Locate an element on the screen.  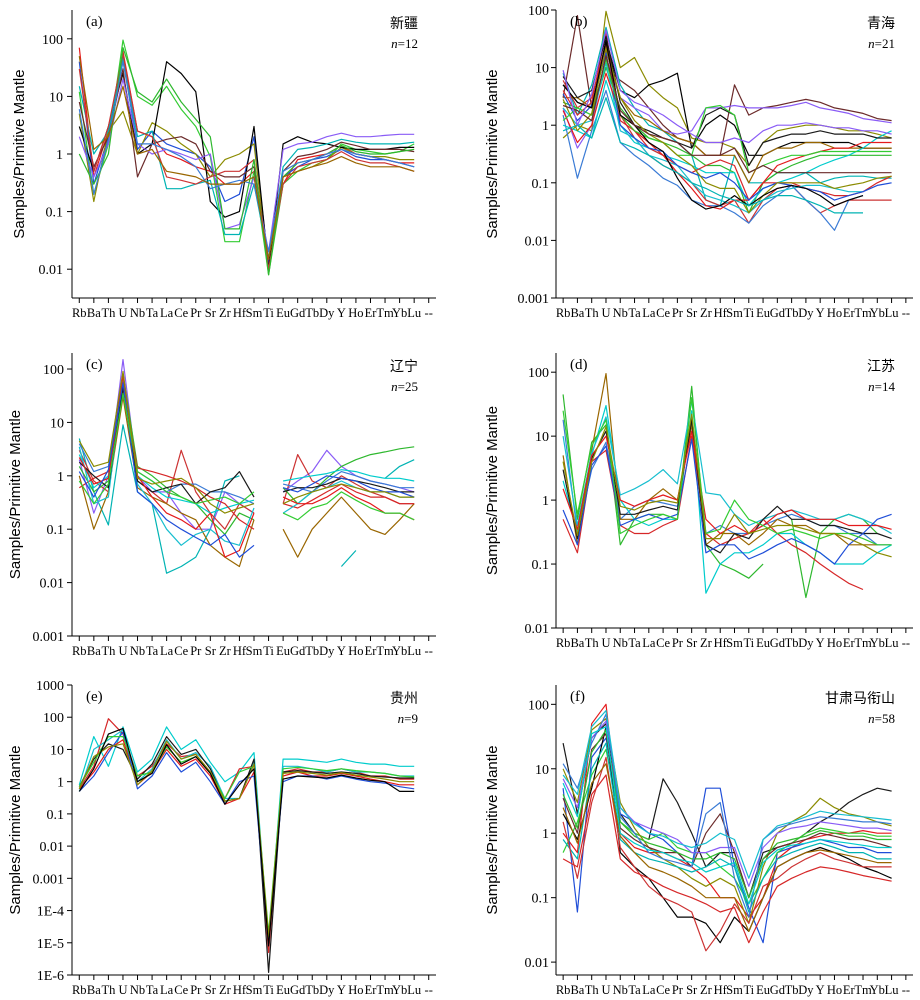
sample-count-value: =14 is located at coordinates (885, 386).